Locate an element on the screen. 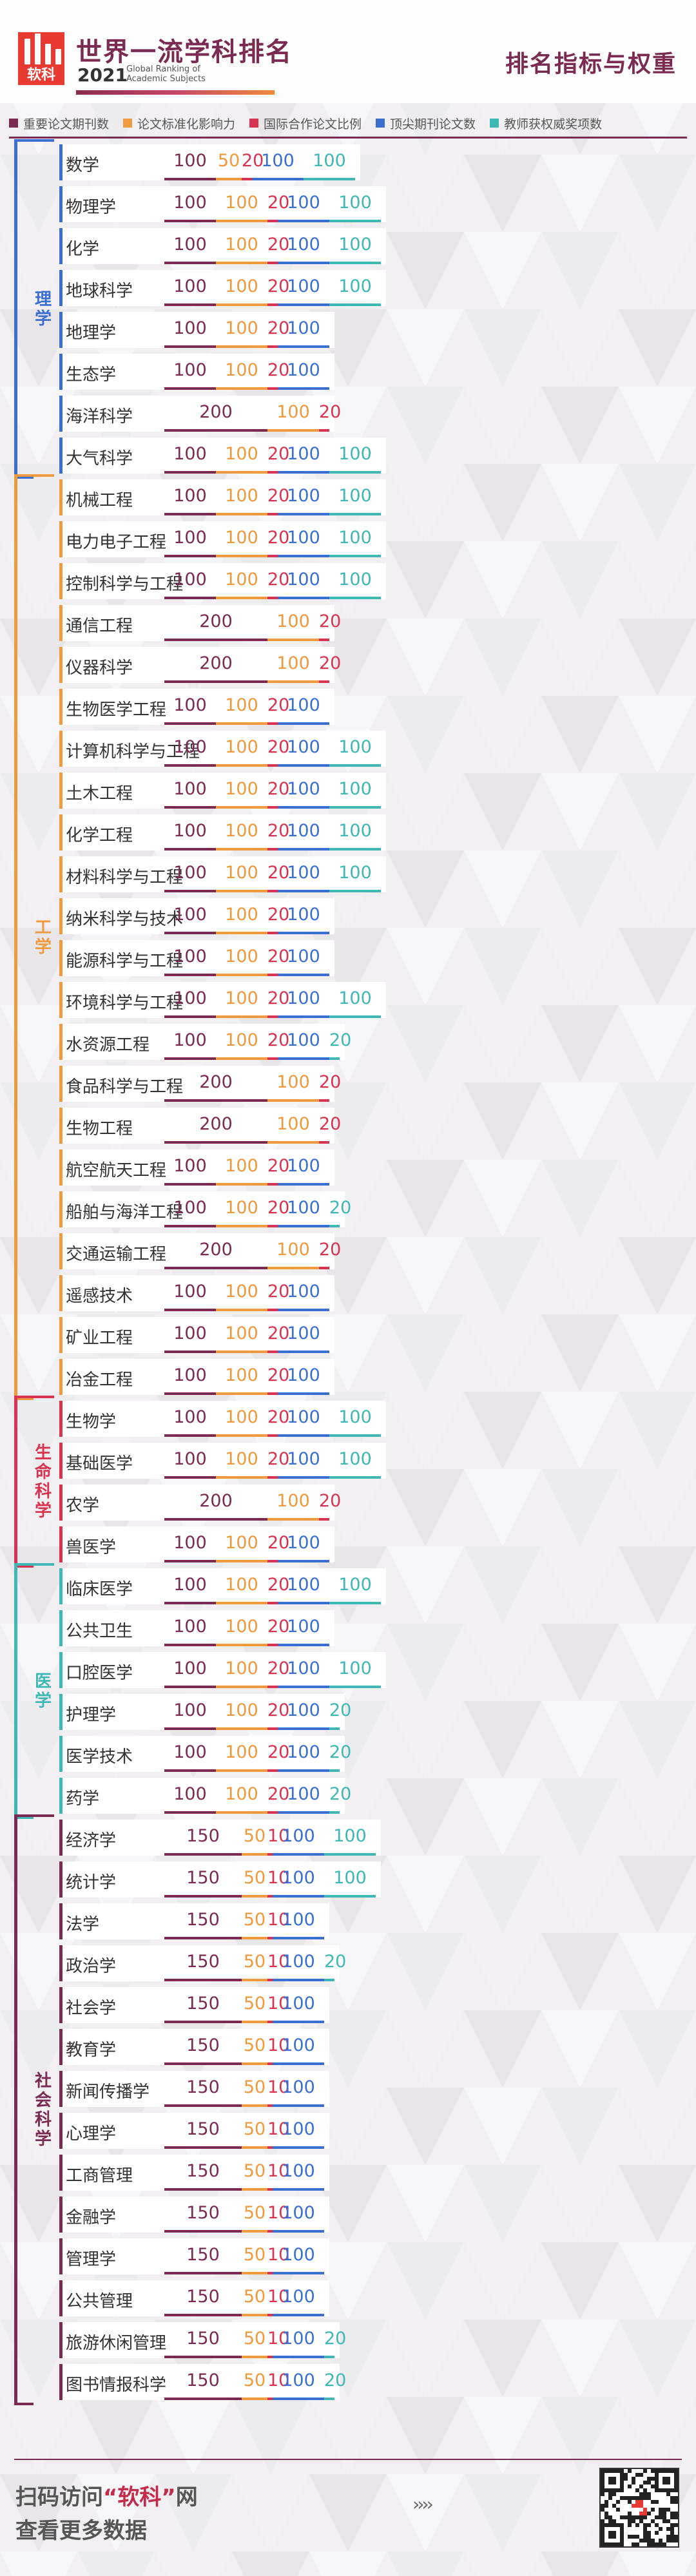  weight-segment: 10 is located at coordinates (278, 1880).